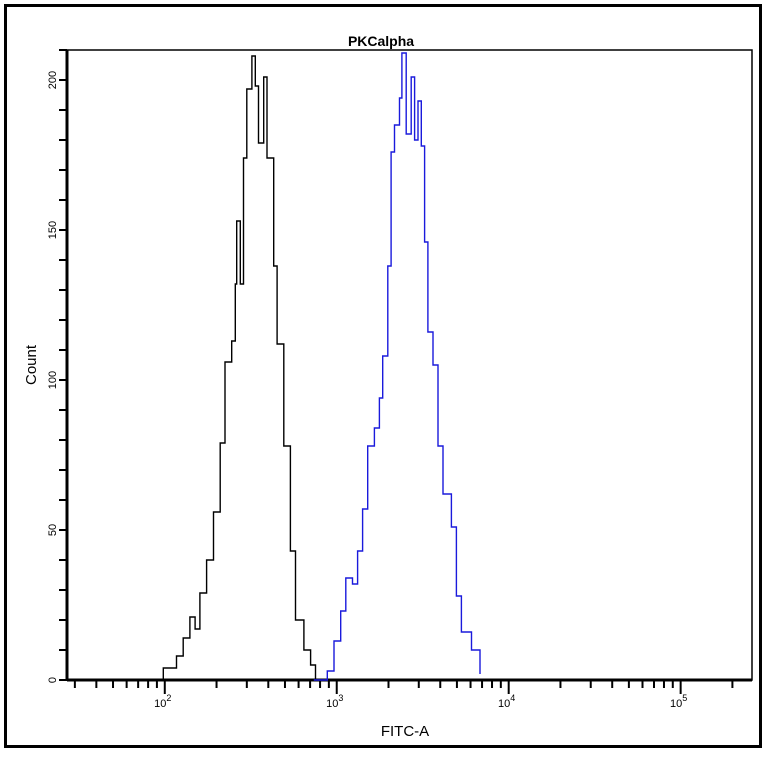  Describe the element at coordinates (53, 80) in the screenshot. I see `y-tick-label: 200` at that location.